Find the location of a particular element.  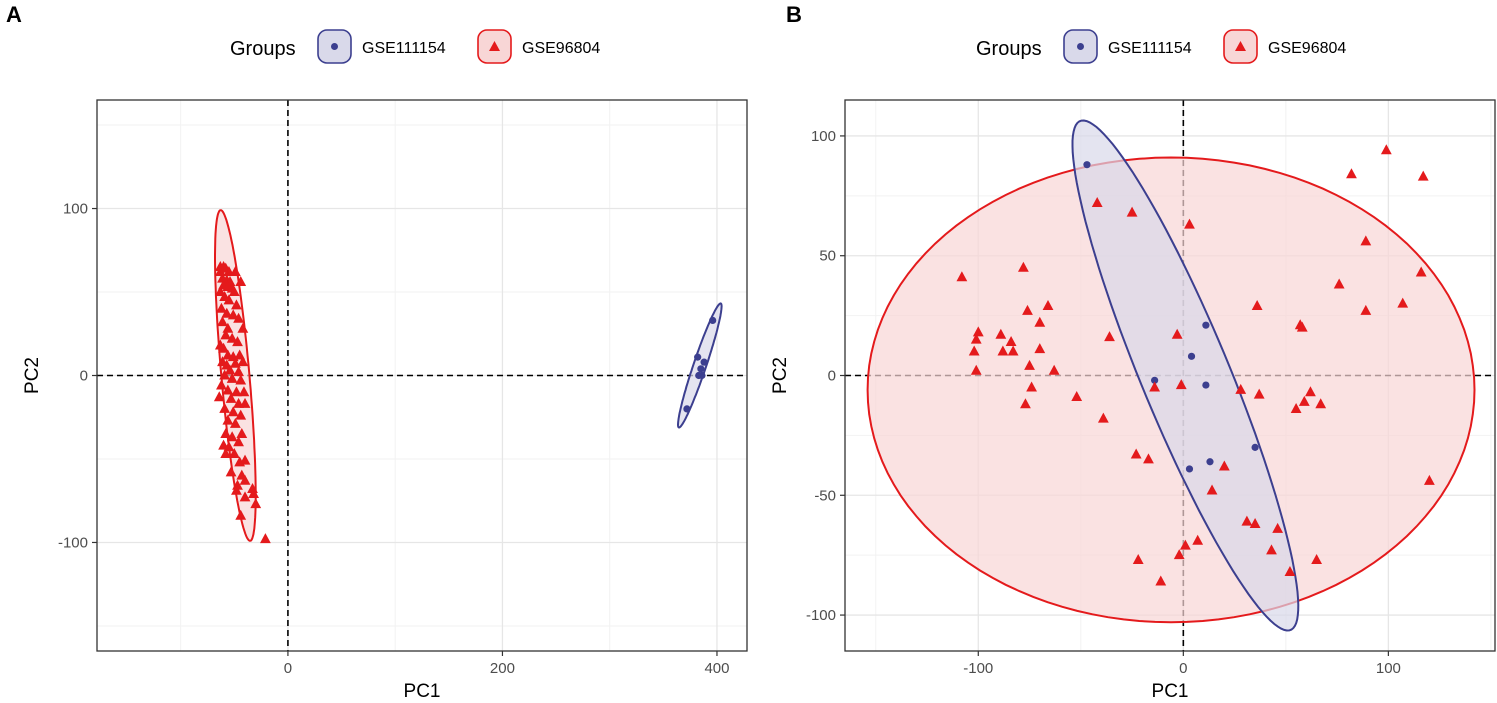

legend-b: Groups GSE111154 GSE96804 is located at coordinates (1161, 46).